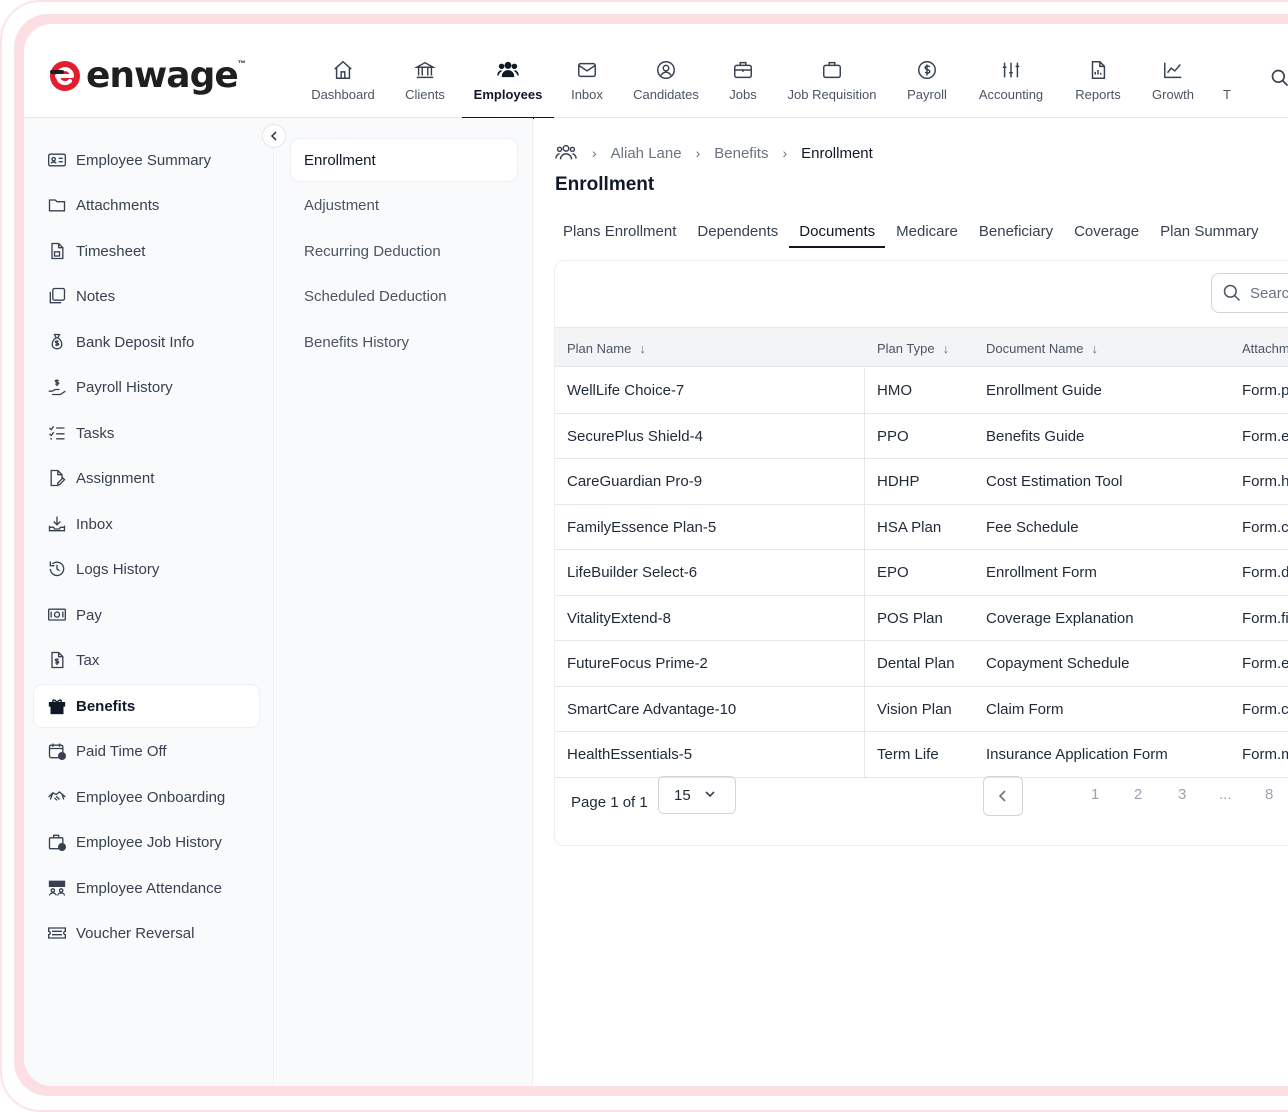  I want to click on nav-accounting: Accounting, so click(1011, 71).